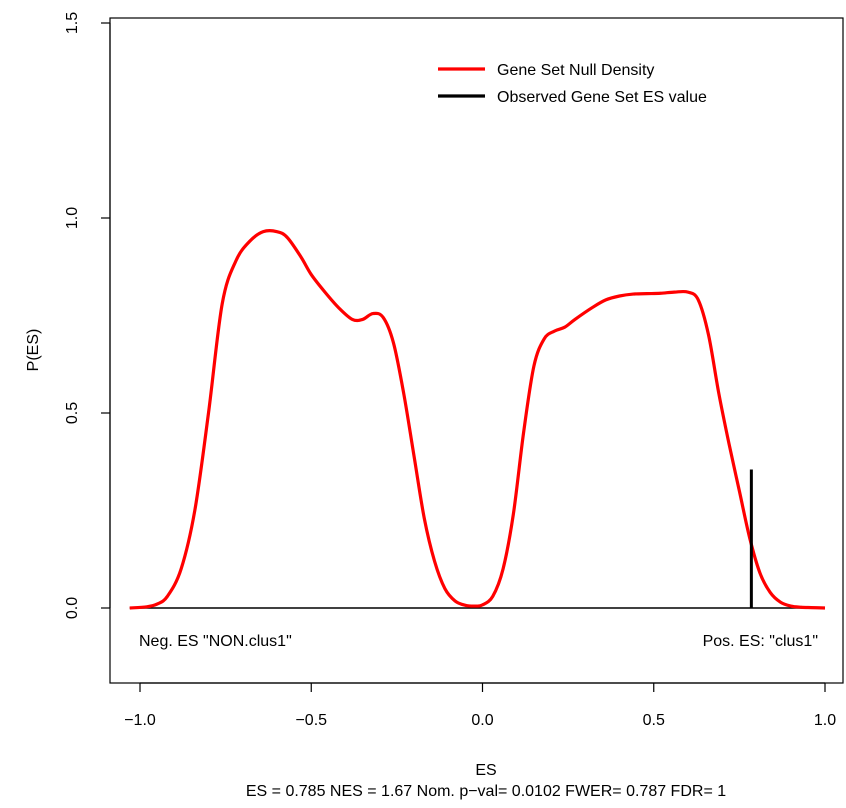 This screenshot has width=846, height=808. Describe the element at coordinates (215, 641) in the screenshot. I see `neg-es-label: Neg. ES "NON.clus1"` at that location.